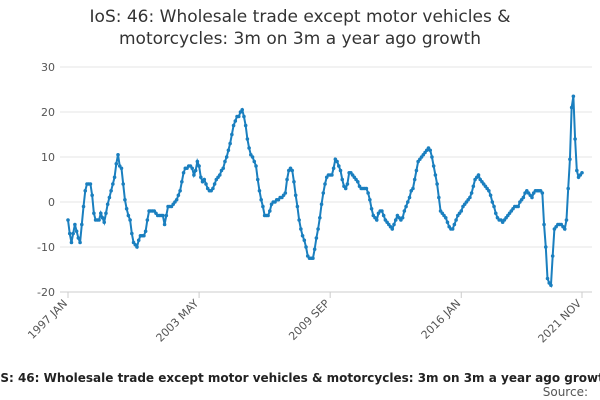  Describe the element at coordinates (565, 392) in the screenshot. I see `source: Source:` at that location.